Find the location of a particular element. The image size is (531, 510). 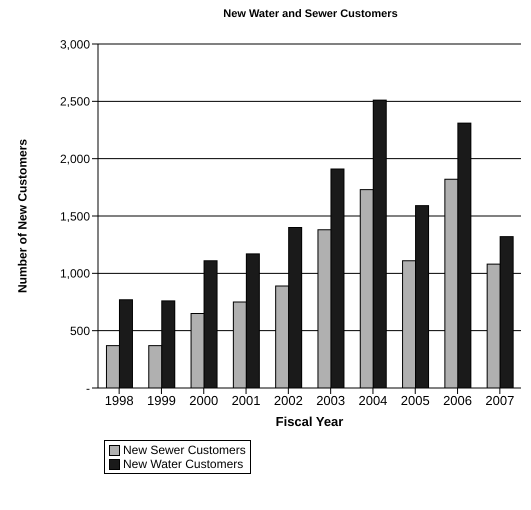

y-tick-label: 2,000 is located at coordinates (75, 159).